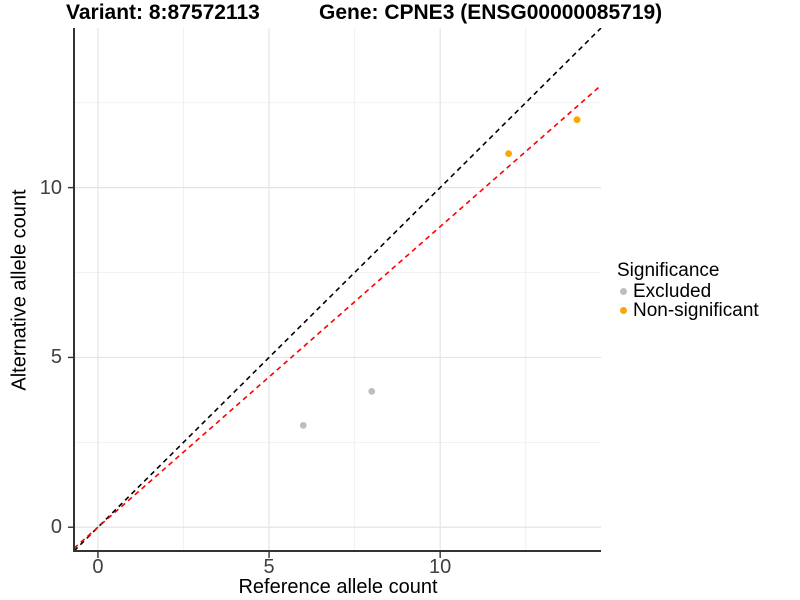  What do you see at coordinates (696, 310) in the screenshot?
I see `legend-label-non-significant: Non-significant` at bounding box center [696, 310].